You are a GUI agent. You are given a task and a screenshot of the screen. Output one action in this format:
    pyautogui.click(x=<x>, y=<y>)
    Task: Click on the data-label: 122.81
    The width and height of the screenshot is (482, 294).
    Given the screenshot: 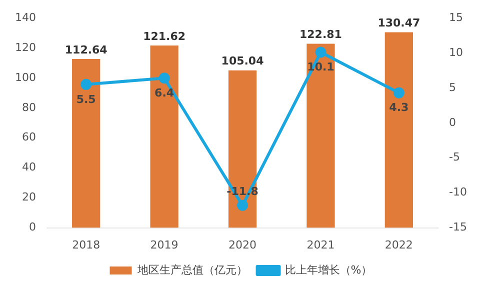 What is the action you would take?
    pyautogui.click(x=320, y=35)
    